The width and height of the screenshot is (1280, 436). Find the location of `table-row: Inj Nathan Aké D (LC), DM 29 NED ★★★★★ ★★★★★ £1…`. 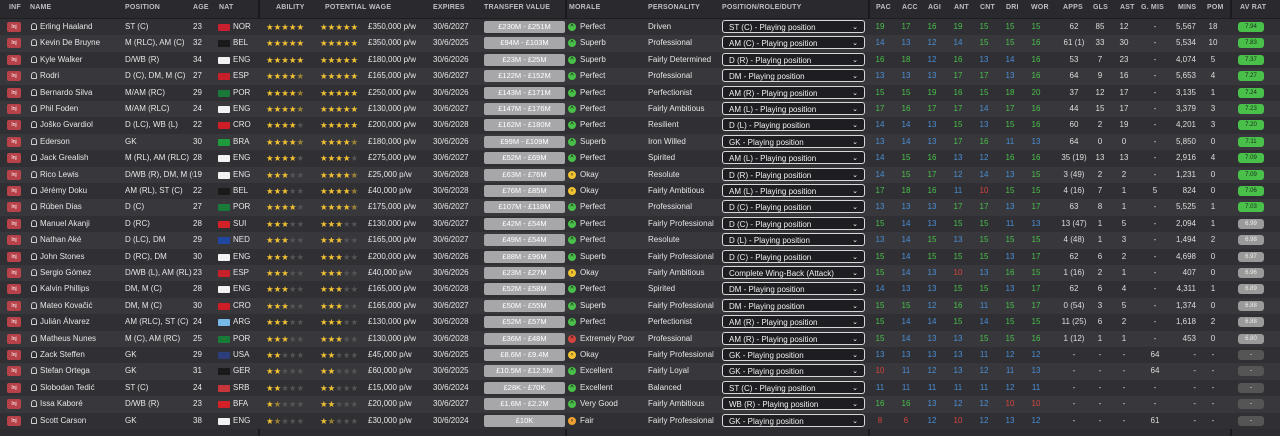

table-row: Inj Nathan Aké D (LC), DM 29 NED ★★★★★ ★★★★★ £1… is located at coordinates (640, 240).